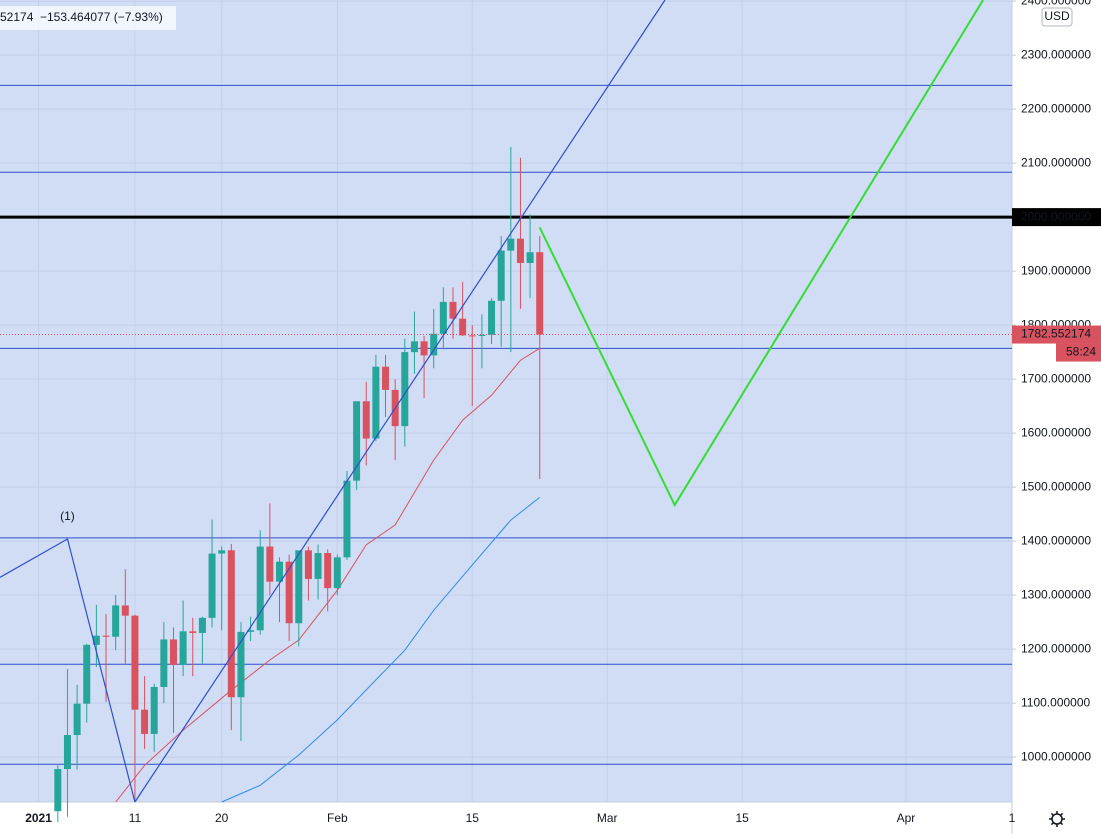 The width and height of the screenshot is (1101, 834). What do you see at coordinates (1012, 818) in the screenshot?
I see `x-tick-label: 1` at bounding box center [1012, 818].